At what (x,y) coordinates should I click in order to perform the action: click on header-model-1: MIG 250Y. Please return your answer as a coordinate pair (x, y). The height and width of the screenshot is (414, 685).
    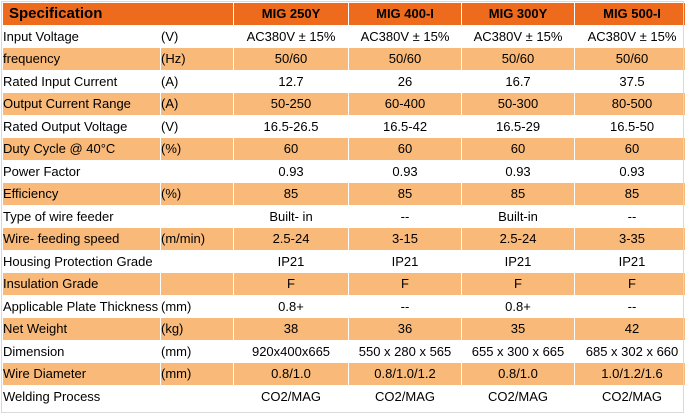
    Looking at the image, I should click on (291, 14).